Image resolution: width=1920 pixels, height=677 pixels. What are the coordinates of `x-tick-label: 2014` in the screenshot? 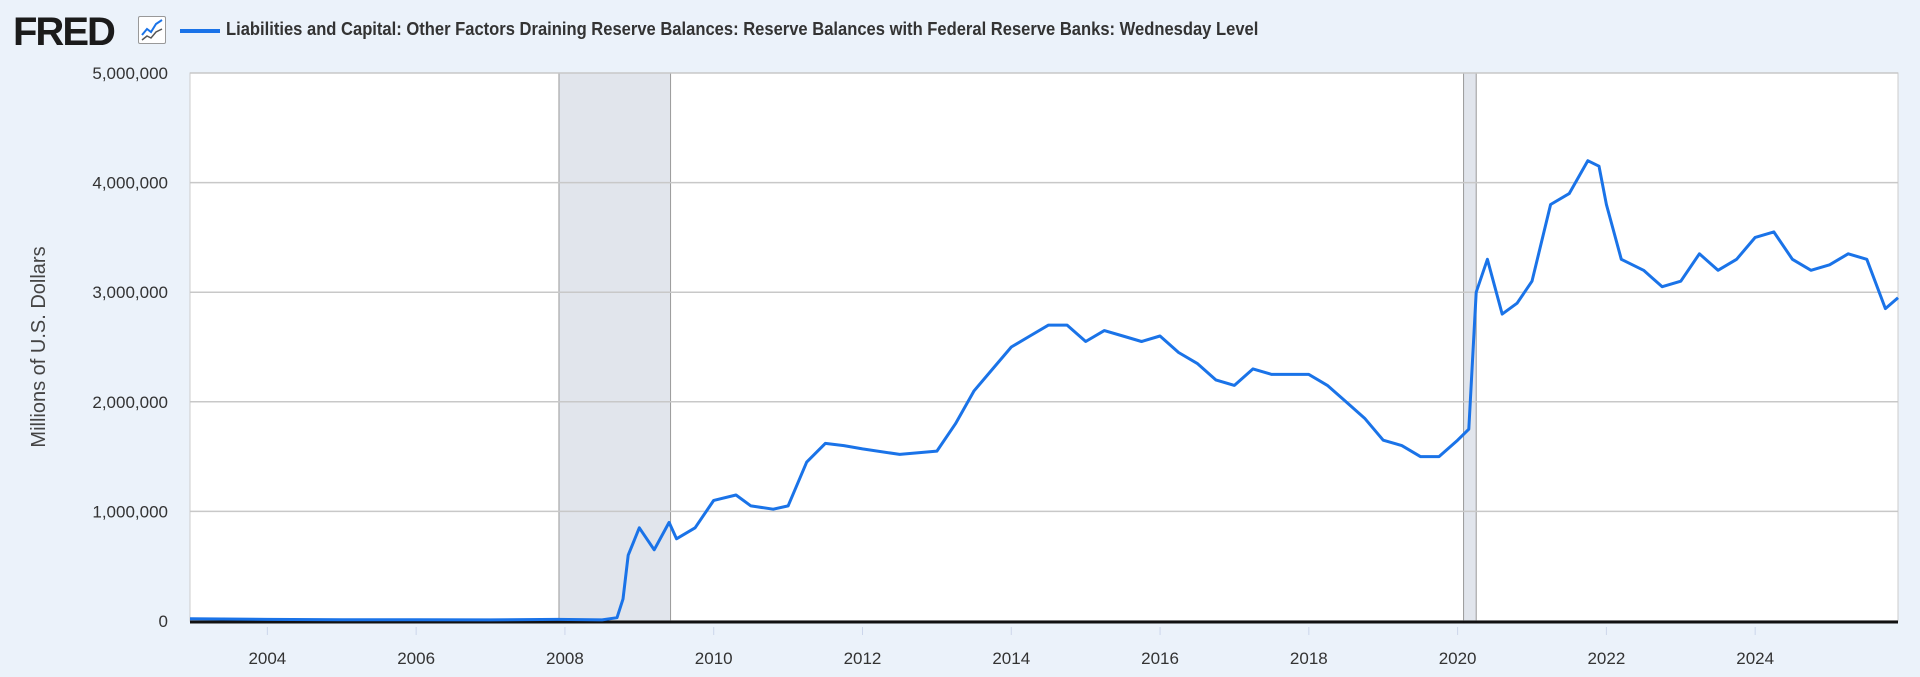 It's located at (1011, 658).